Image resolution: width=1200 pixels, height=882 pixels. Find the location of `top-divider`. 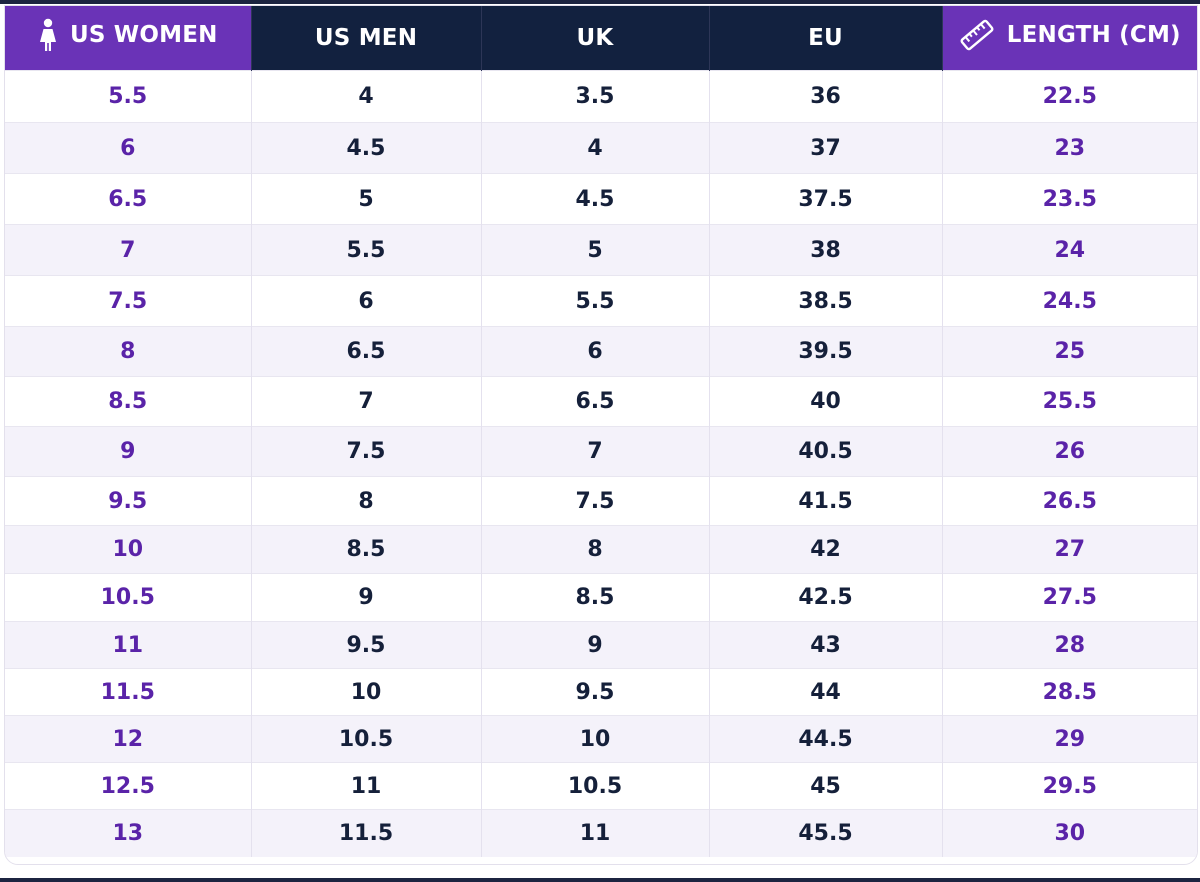

top-divider is located at coordinates (600, 2).